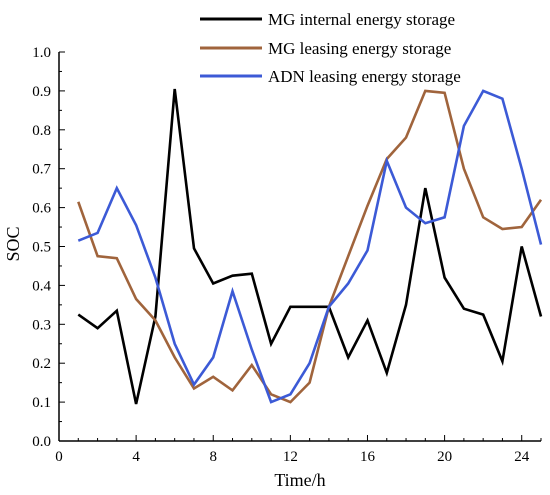 This screenshot has height=495, width=550. I want to click on y-tick-label: 0.4, so click(41, 286).